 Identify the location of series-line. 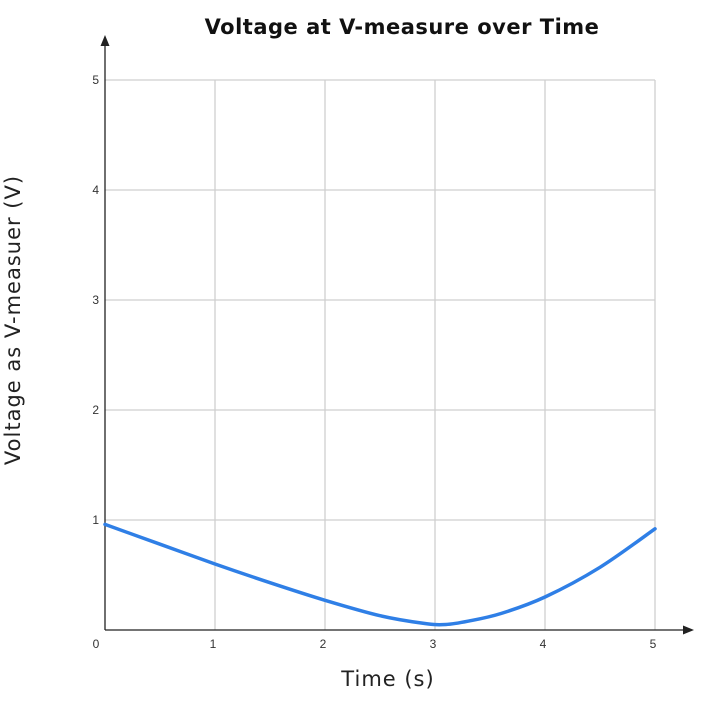
(380, 574).